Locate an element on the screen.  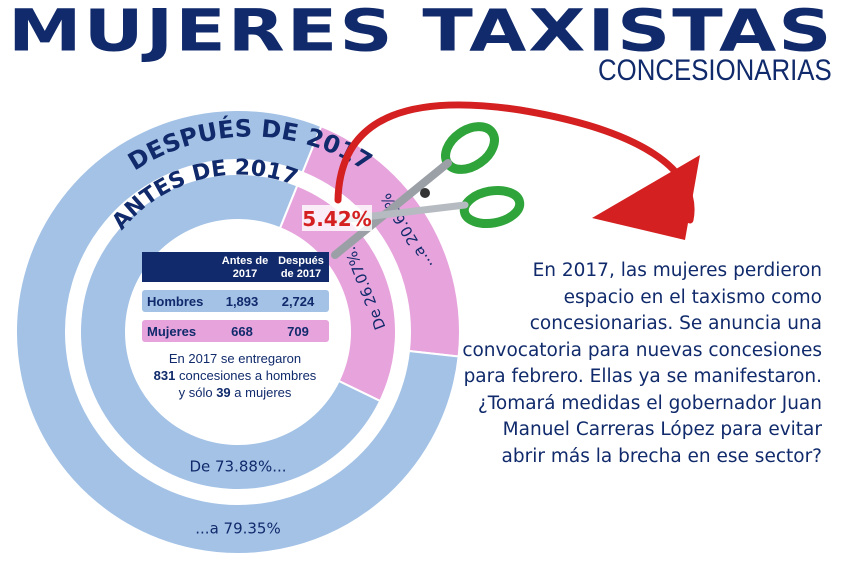
subtitle: CONCESIONARIAS is located at coordinates (715, 70).